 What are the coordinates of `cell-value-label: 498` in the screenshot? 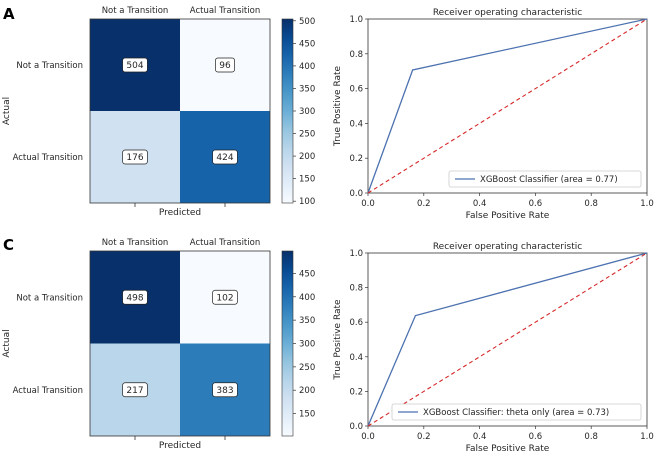 It's located at (134, 298).